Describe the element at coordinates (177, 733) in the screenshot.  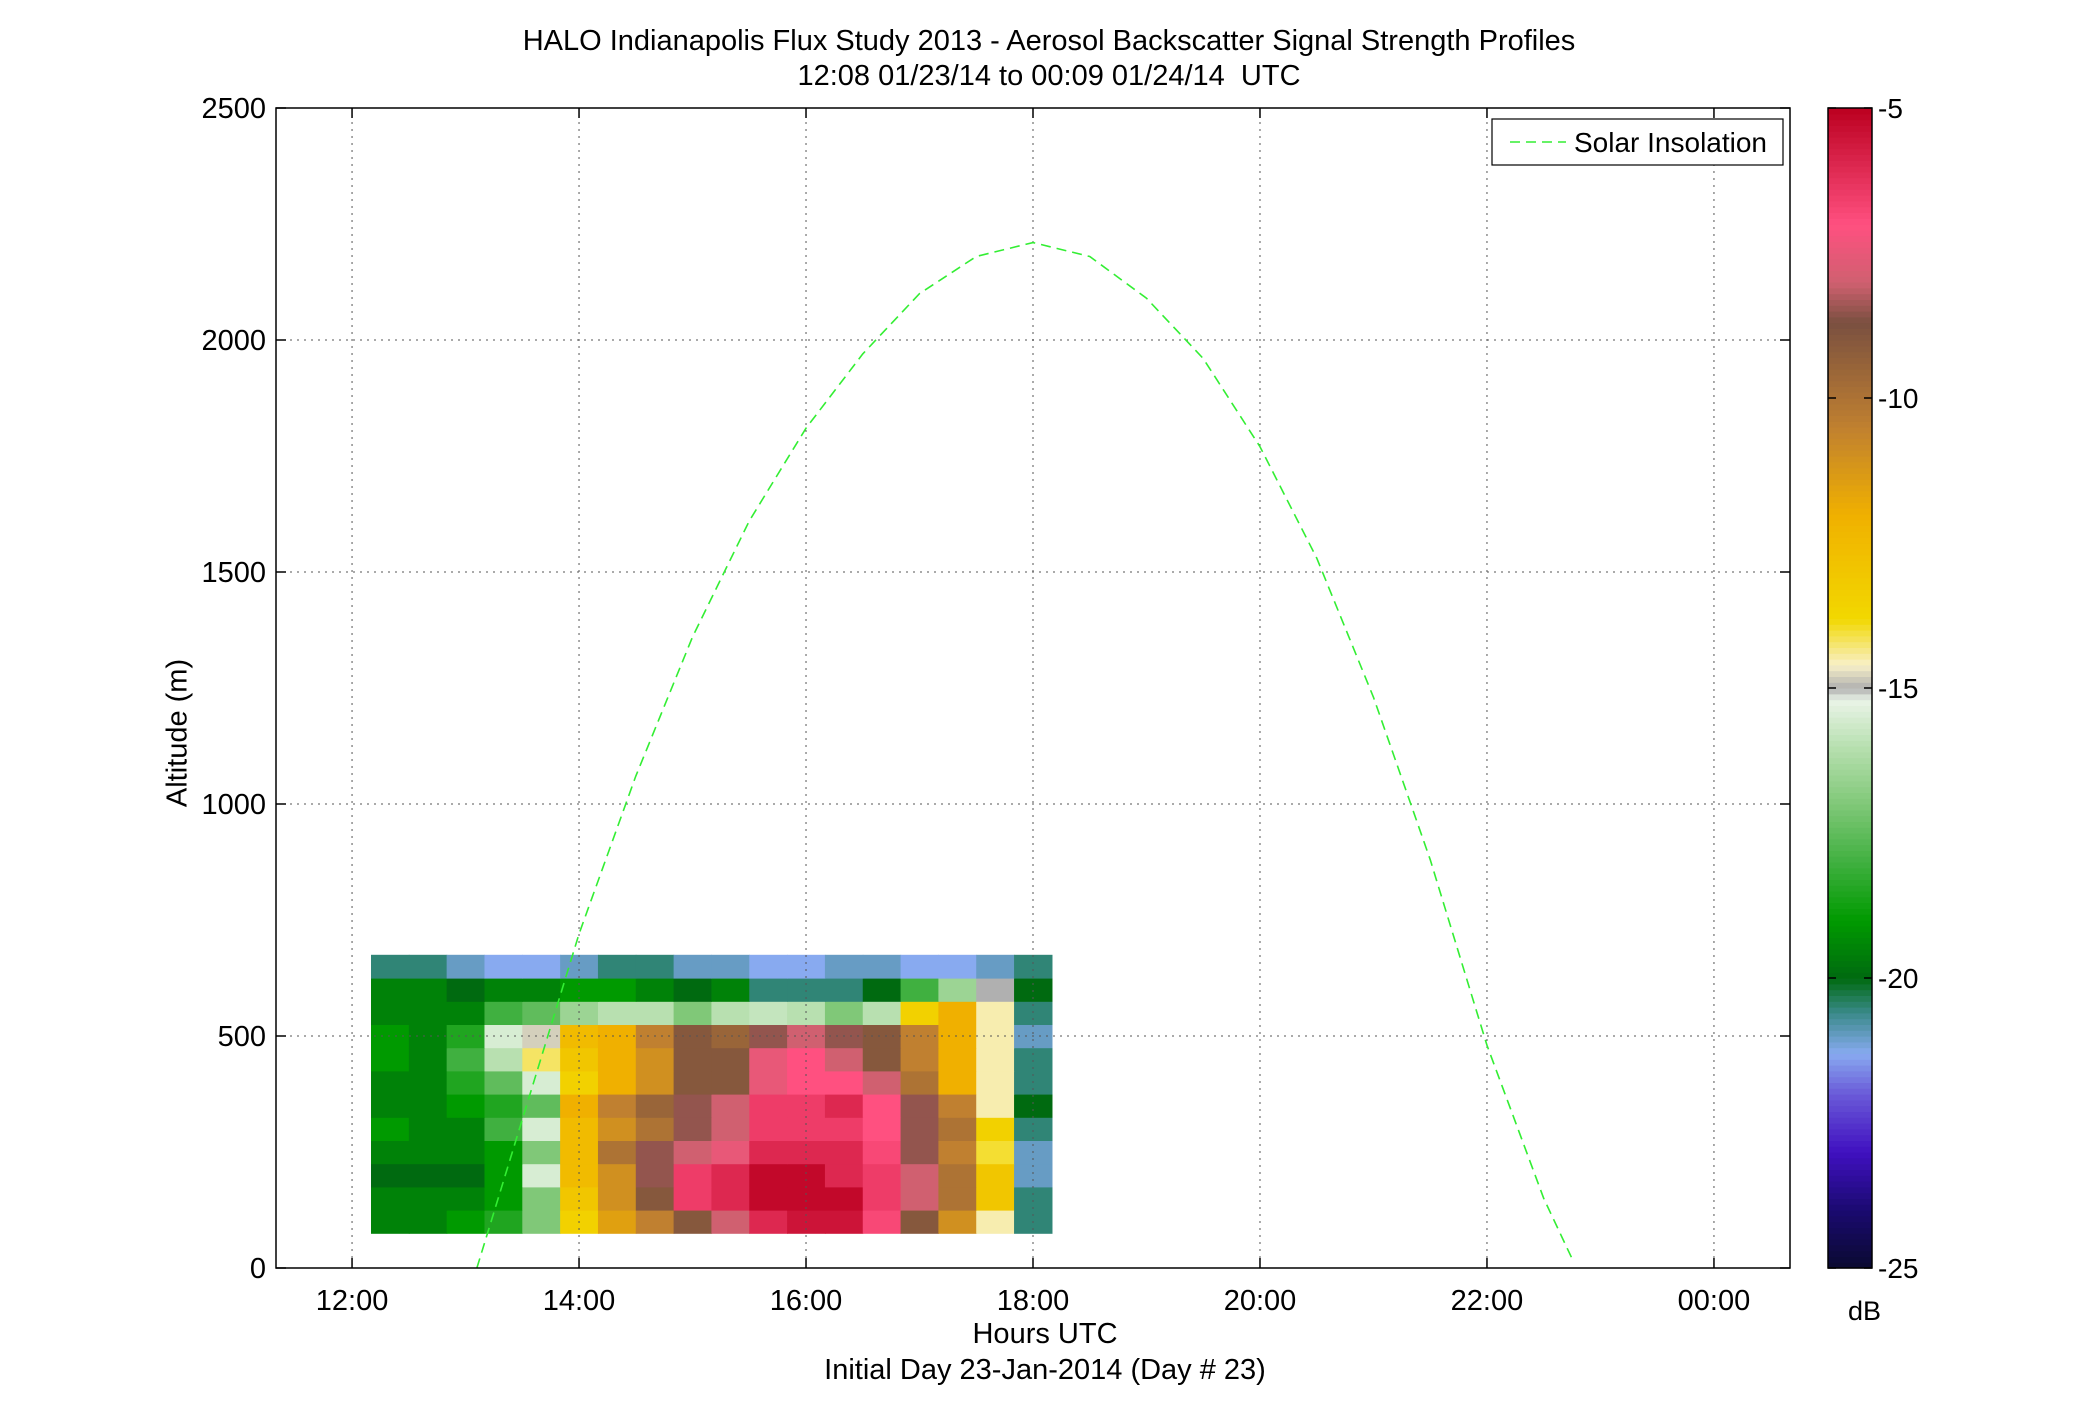
I see `y-axis-label: Altitude (m)` at that location.